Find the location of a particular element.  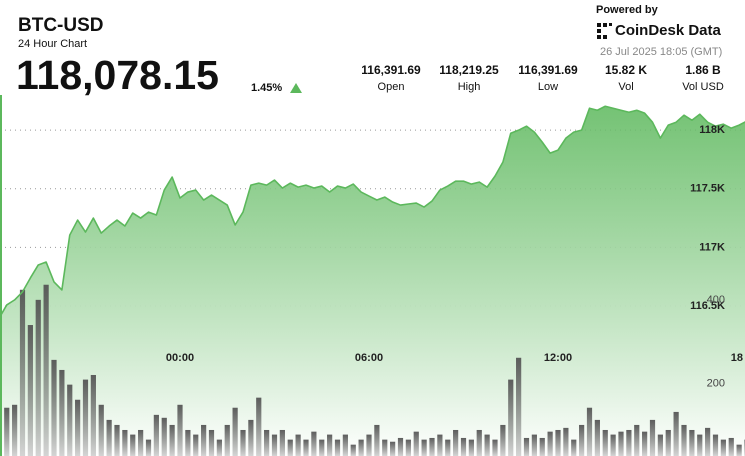

last-price: 118,078.15 is located at coordinates (117, 75).